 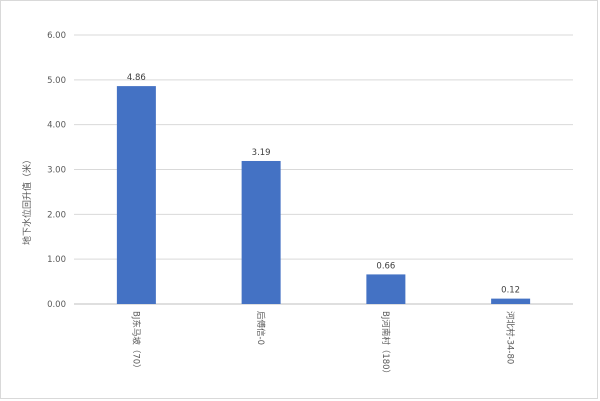 I want to click on x-category-label: 后傅信-0, so click(x=260, y=328).